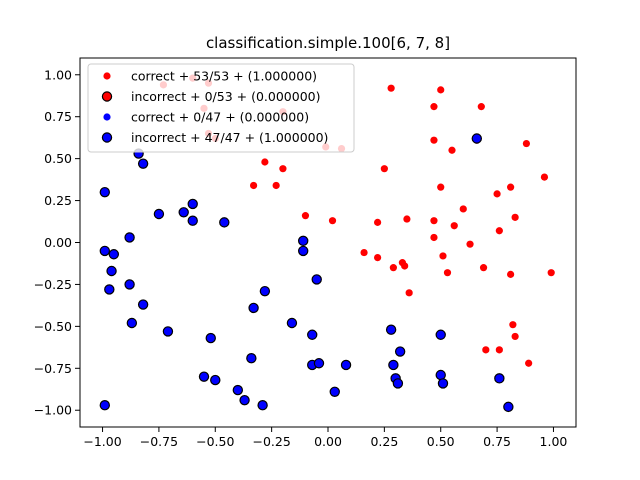 This screenshot has width=640, height=480. I want to click on y-tick-label: −0.25, so click(53, 284).